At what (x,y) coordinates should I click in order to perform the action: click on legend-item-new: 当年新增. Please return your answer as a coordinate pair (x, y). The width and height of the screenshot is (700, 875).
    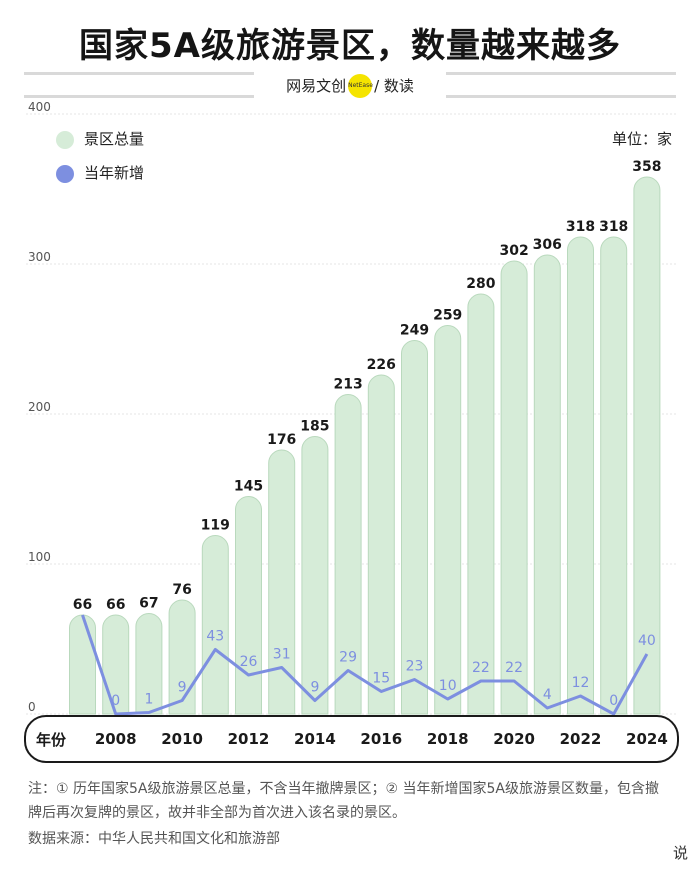
    Looking at the image, I should click on (100, 172).